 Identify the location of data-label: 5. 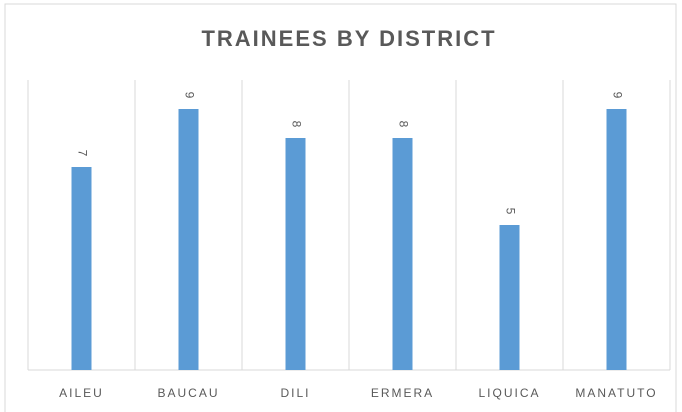
(510, 211).